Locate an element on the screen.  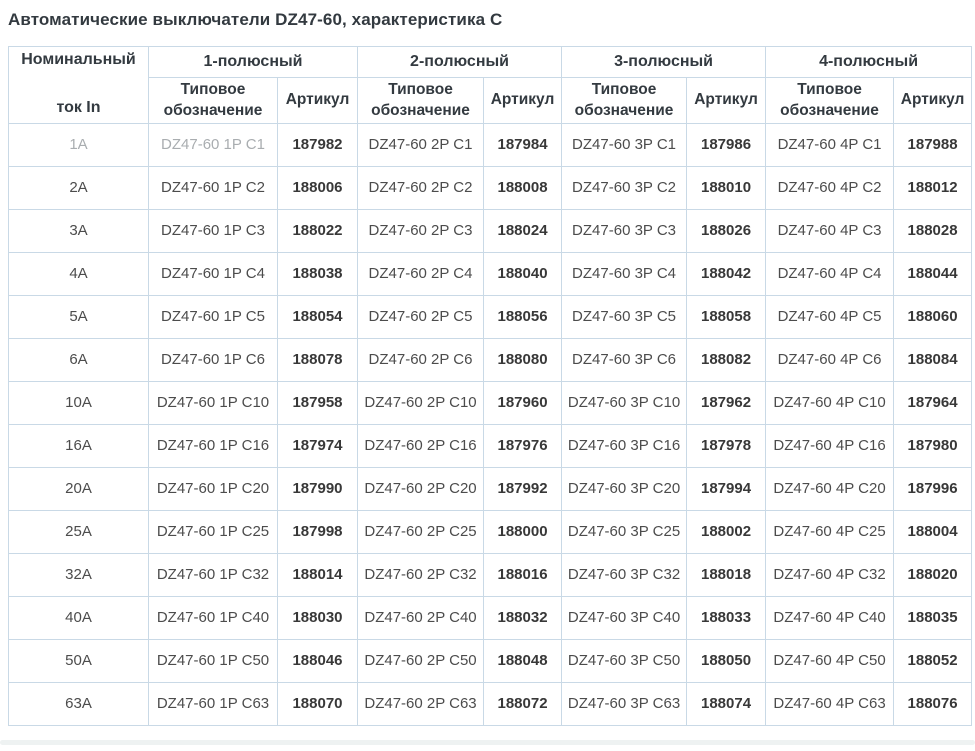
article-cell: 187996 is located at coordinates (933, 489).